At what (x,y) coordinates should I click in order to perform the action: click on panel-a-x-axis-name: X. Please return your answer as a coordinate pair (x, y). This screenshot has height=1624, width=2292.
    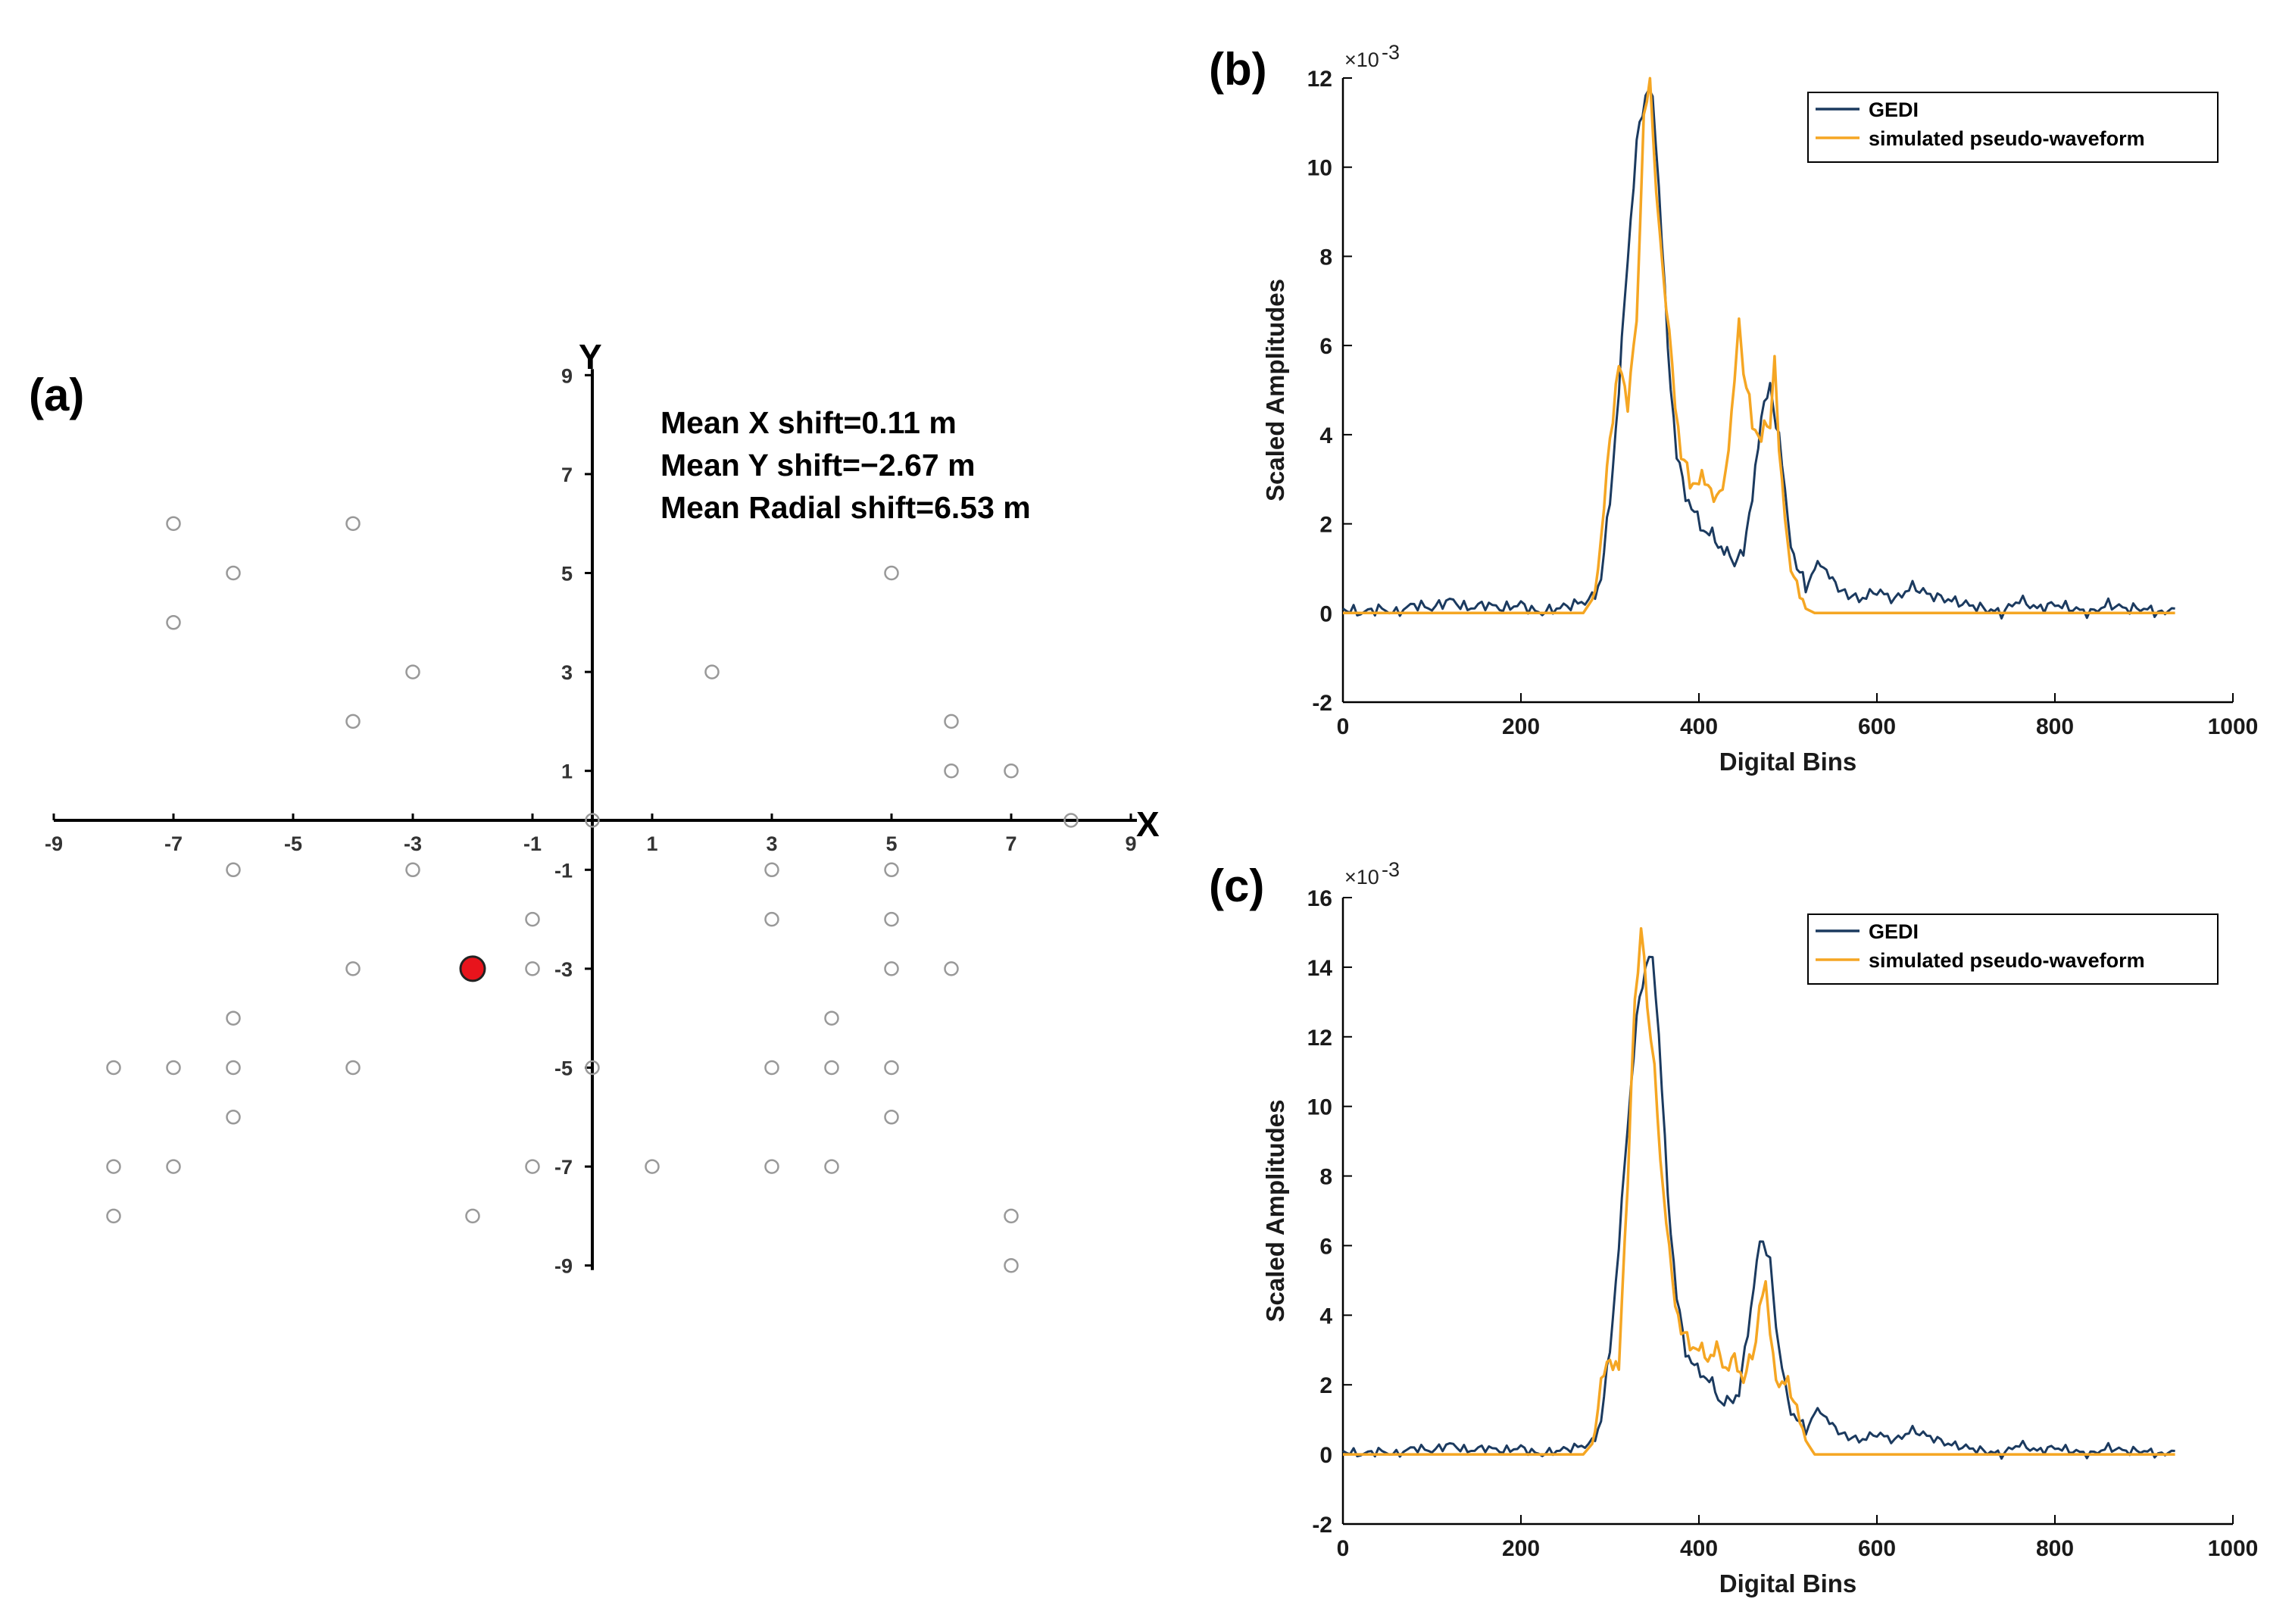
    Looking at the image, I should click on (1148, 824).